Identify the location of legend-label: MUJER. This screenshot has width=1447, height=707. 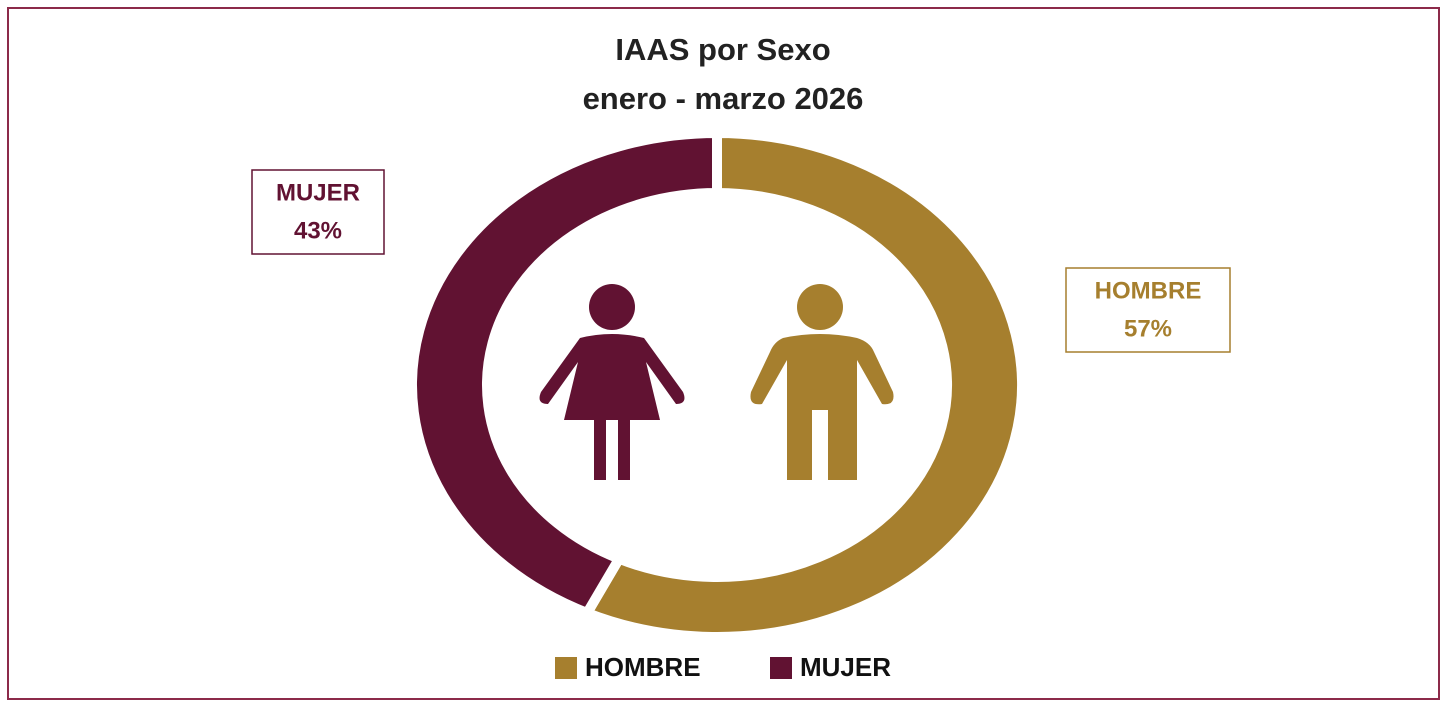
(845, 667).